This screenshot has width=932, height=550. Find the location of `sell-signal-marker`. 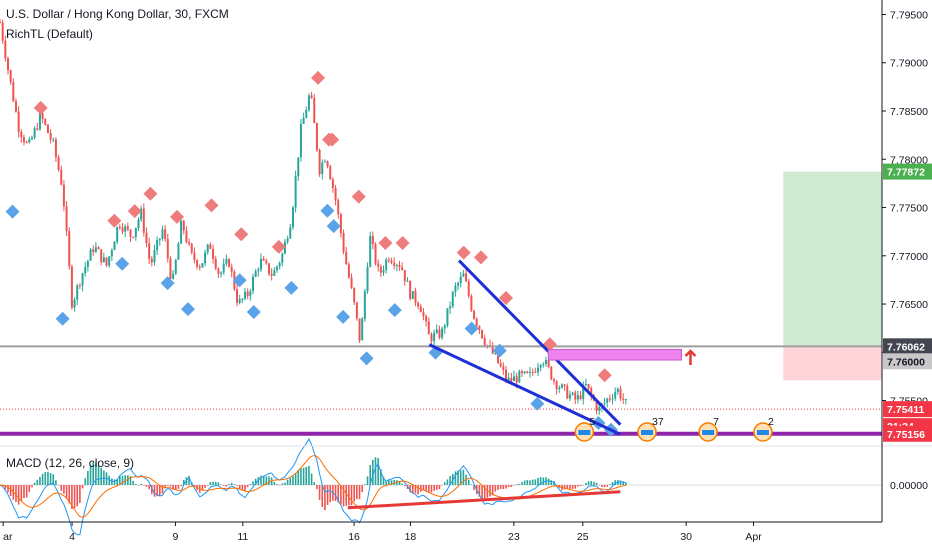

sell-signal-marker is located at coordinates (150, 193).